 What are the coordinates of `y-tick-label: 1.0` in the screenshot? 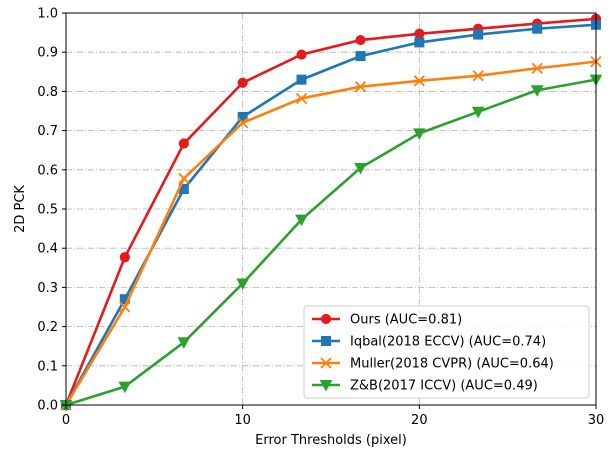 It's located at (47, 14).